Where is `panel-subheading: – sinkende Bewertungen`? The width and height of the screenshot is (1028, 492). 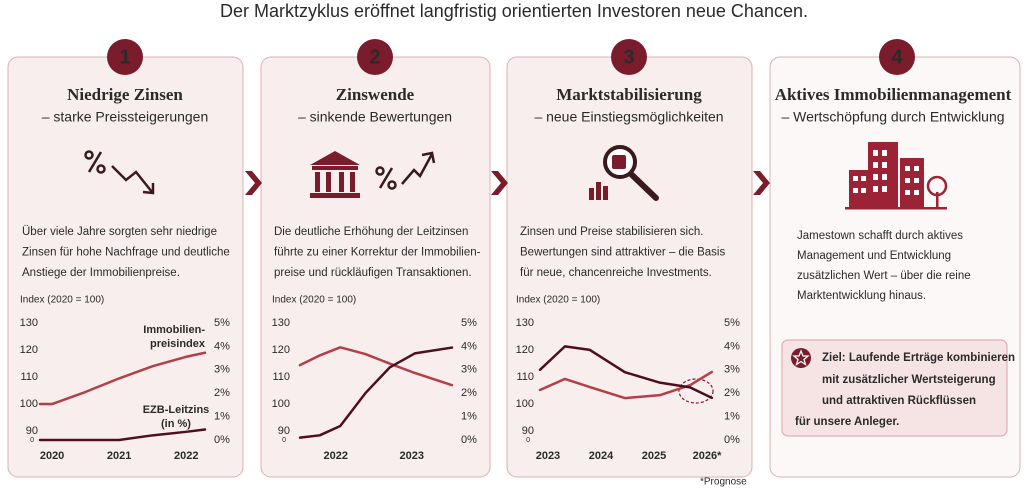
panel-subheading: – sinkende Bewertungen is located at coordinates (375, 117).